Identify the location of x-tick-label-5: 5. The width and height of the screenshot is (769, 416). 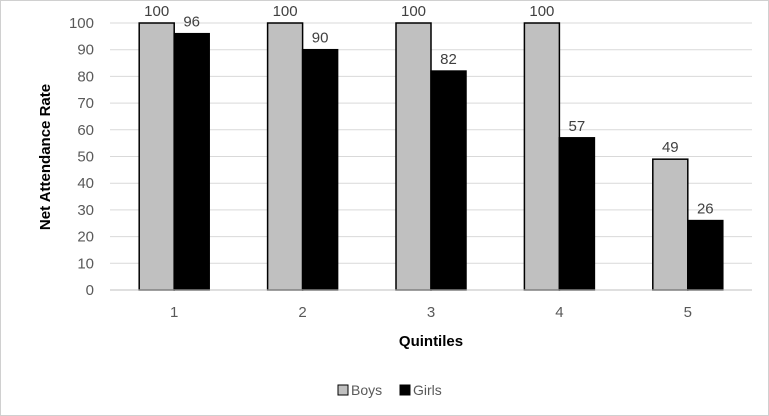
(688, 312).